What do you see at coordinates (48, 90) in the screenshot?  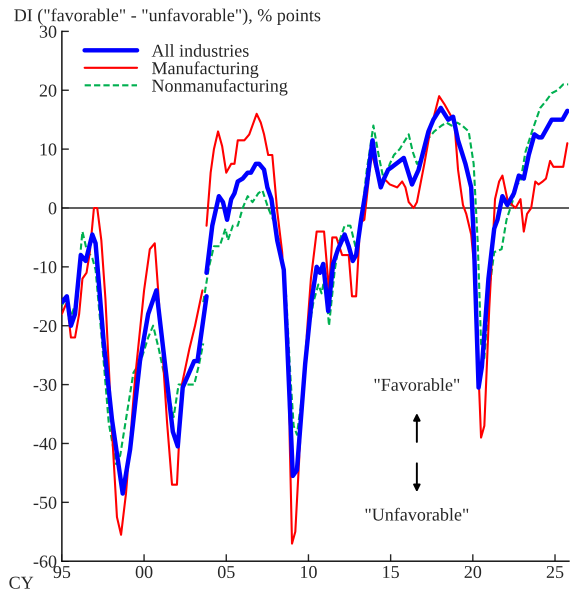 I see `y-tick-label: 20` at bounding box center [48, 90].